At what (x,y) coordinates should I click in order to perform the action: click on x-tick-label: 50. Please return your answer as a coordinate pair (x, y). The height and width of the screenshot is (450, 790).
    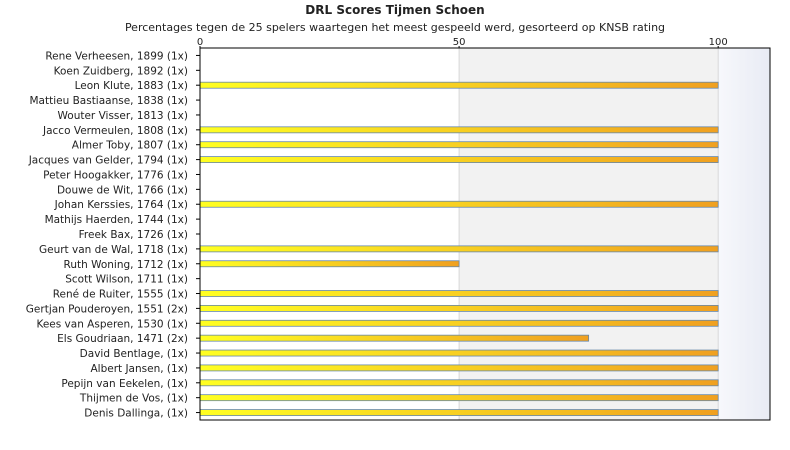
    Looking at the image, I should click on (459, 42).